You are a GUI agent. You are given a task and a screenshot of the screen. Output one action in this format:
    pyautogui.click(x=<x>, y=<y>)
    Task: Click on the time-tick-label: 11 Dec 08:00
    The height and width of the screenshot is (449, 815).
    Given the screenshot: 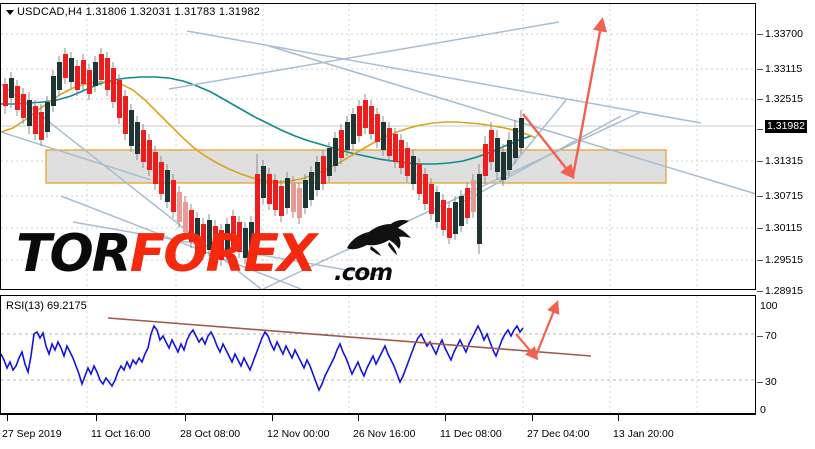 What is the action you would take?
    pyautogui.click(x=471, y=434)
    